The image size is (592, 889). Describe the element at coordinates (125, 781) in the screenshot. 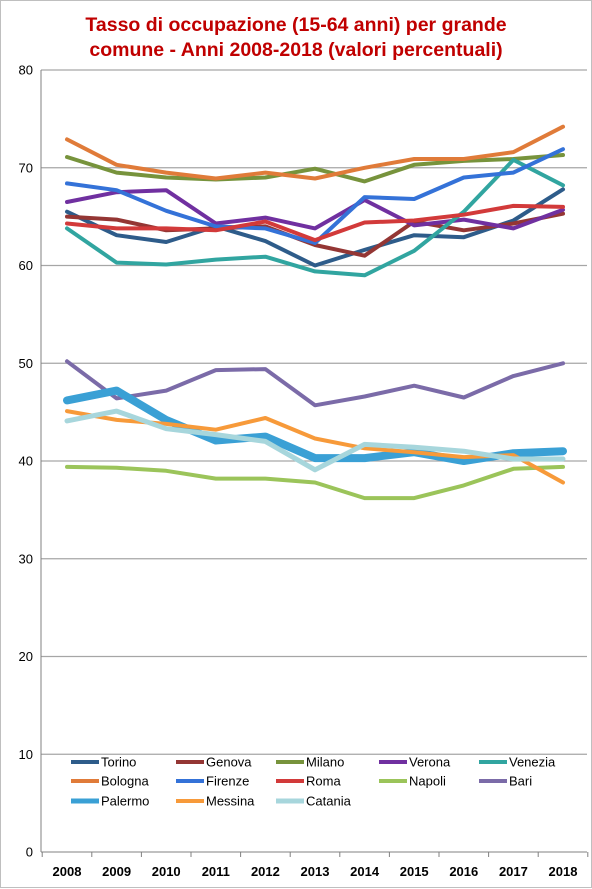

I see `legend-label-bologna: Bologna` at that location.